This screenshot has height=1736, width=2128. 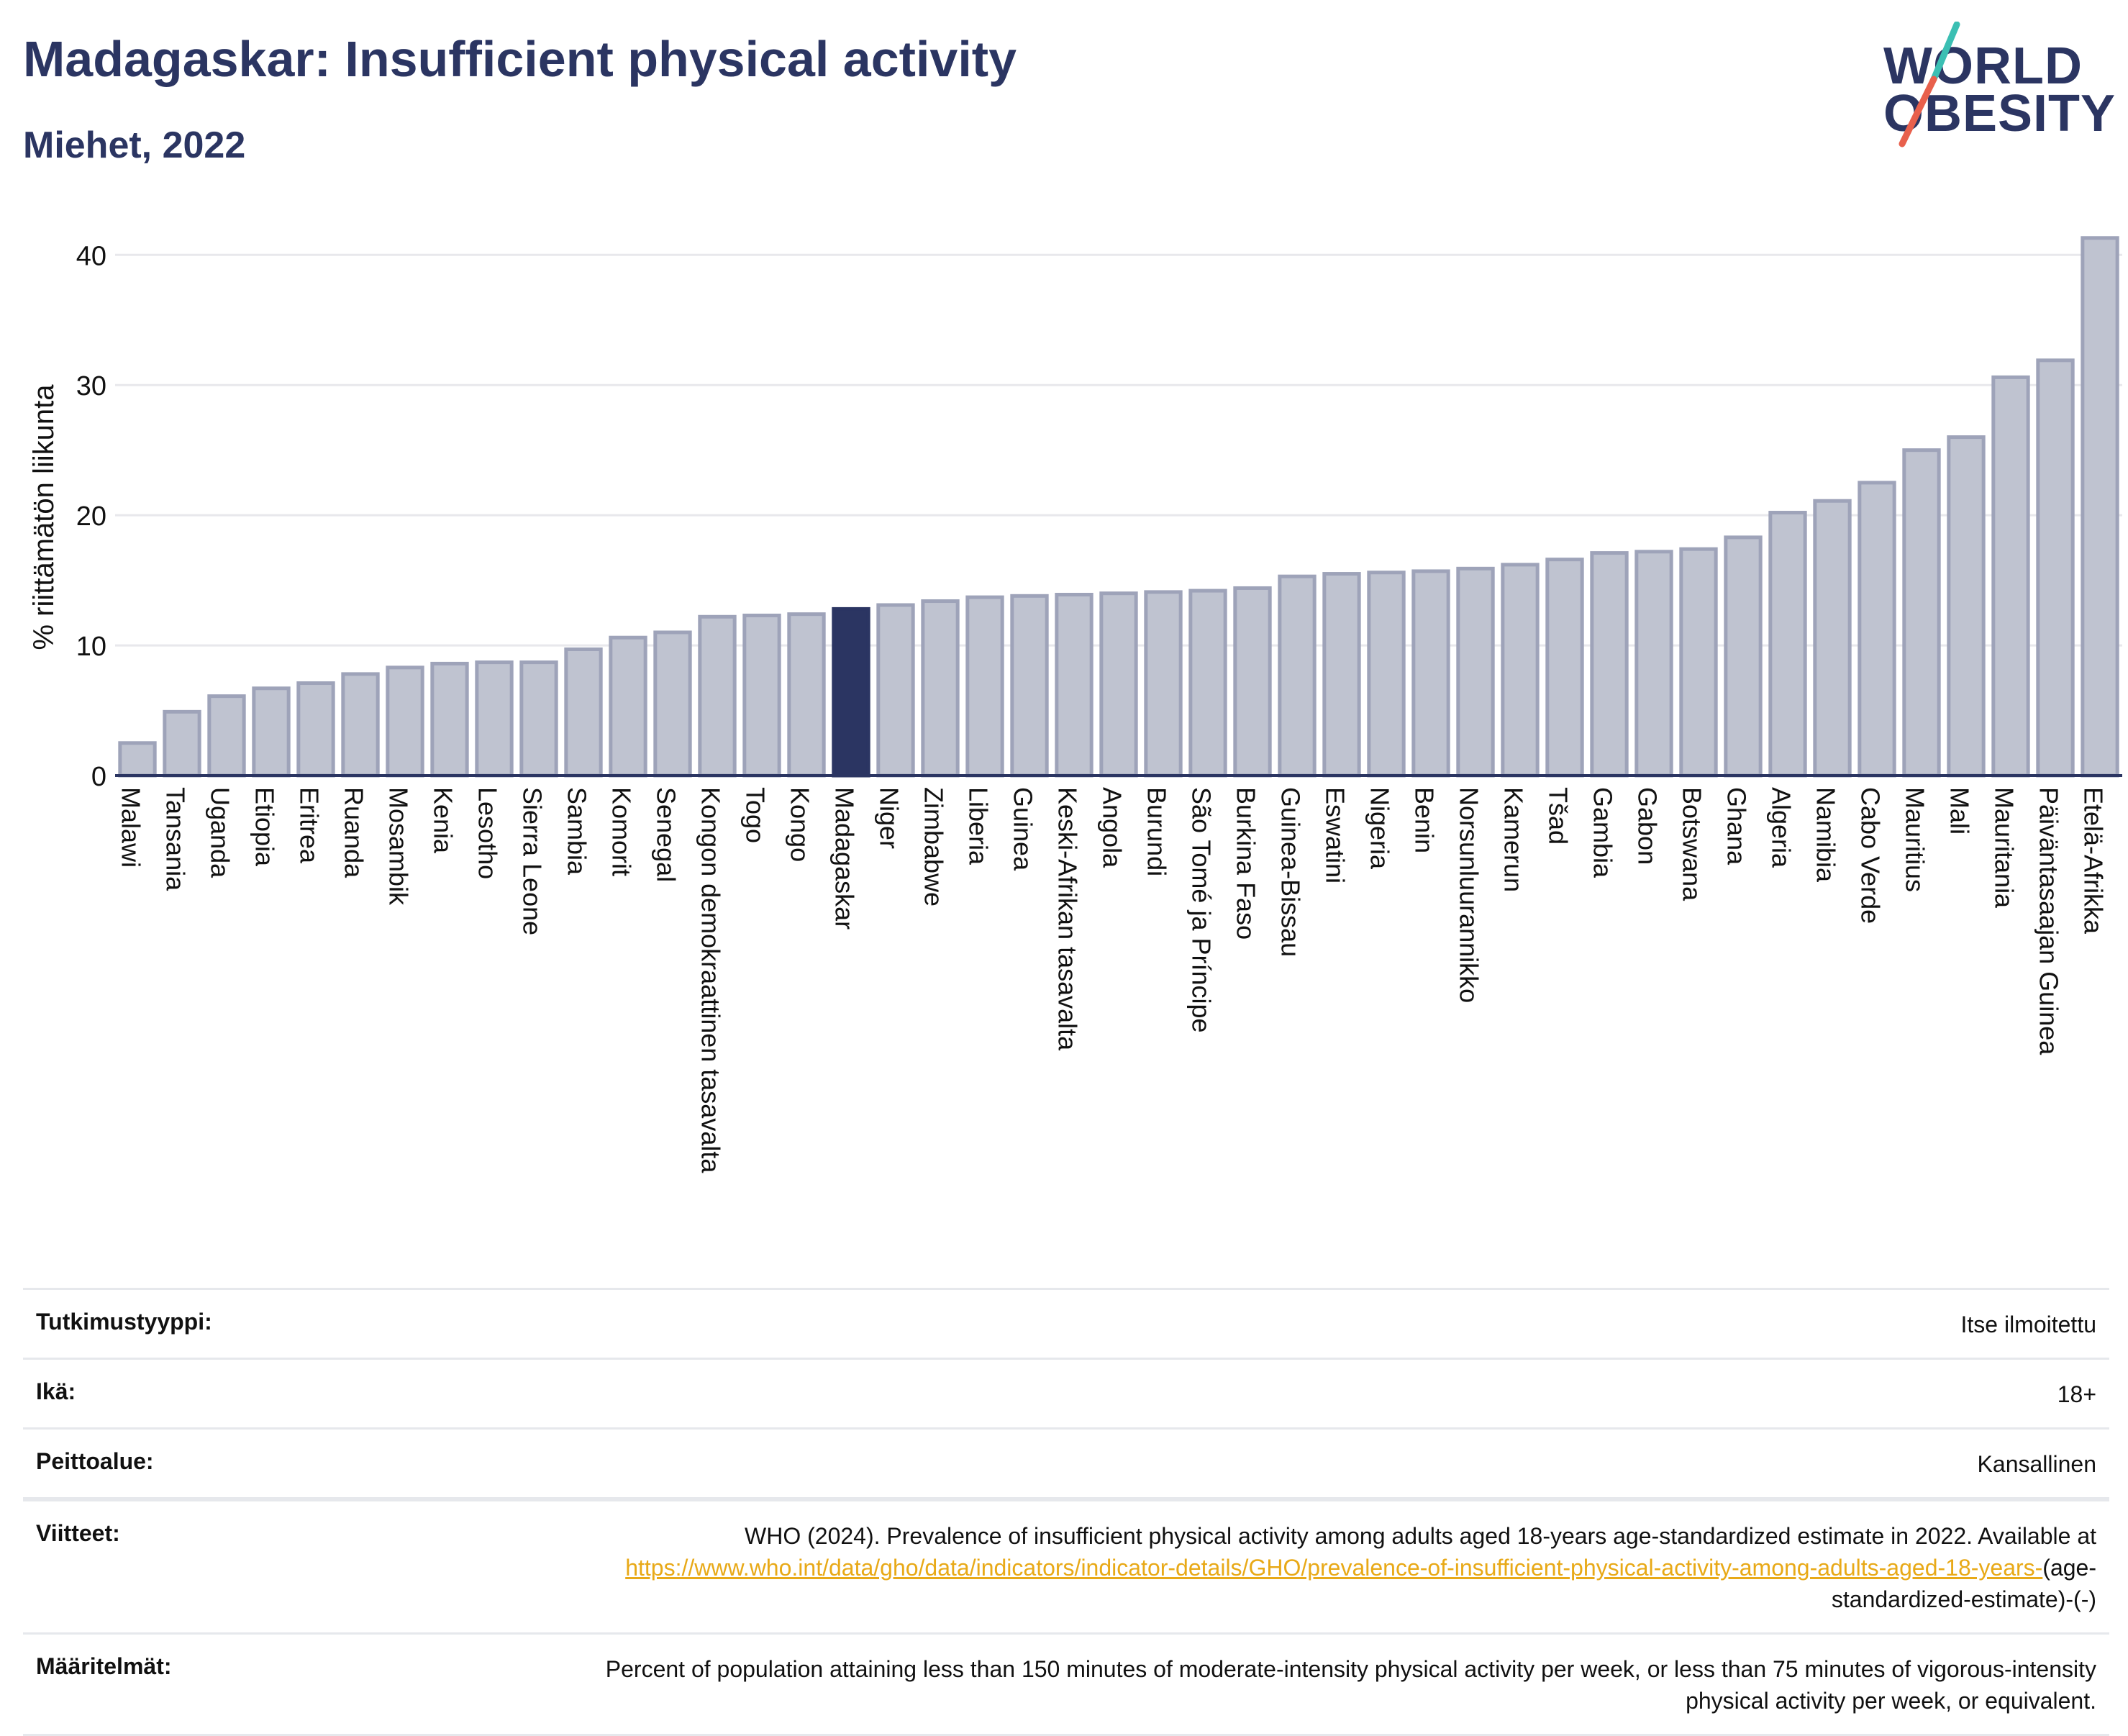 What do you see at coordinates (628, 706) in the screenshot?
I see `bar-komorit` at bounding box center [628, 706].